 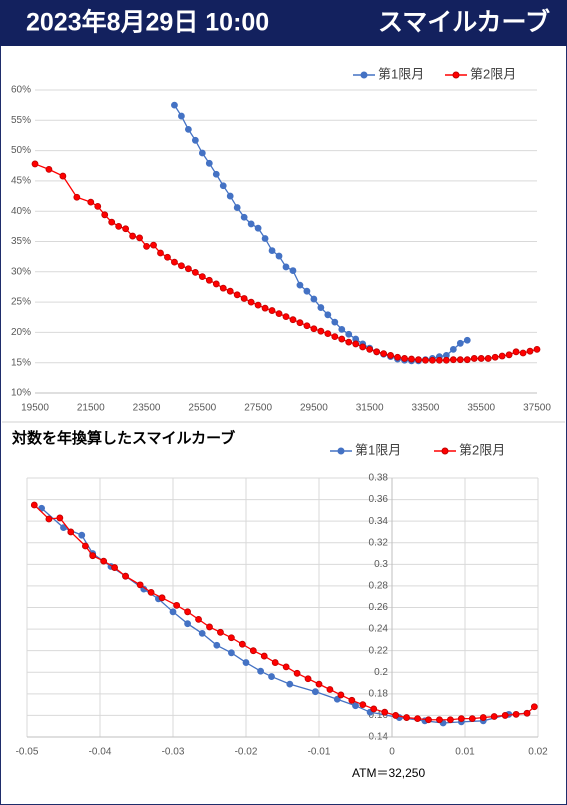 I want to click on x-tick-label: -0.01, so click(x=319, y=752).